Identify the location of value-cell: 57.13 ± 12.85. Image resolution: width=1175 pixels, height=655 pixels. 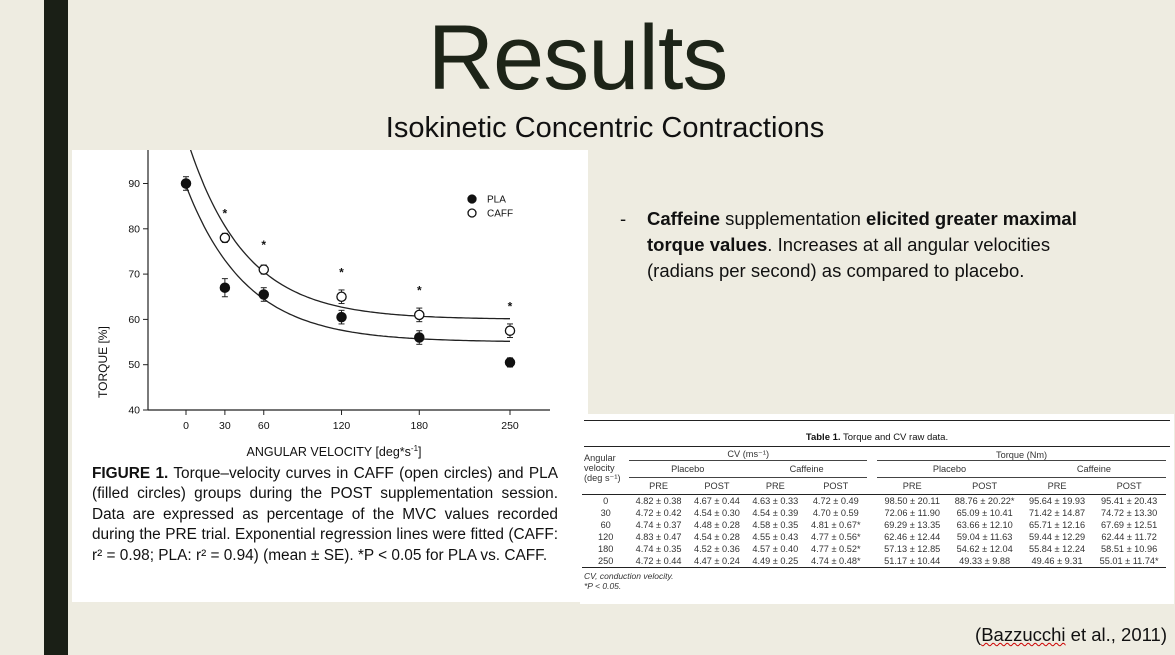
(912, 549).